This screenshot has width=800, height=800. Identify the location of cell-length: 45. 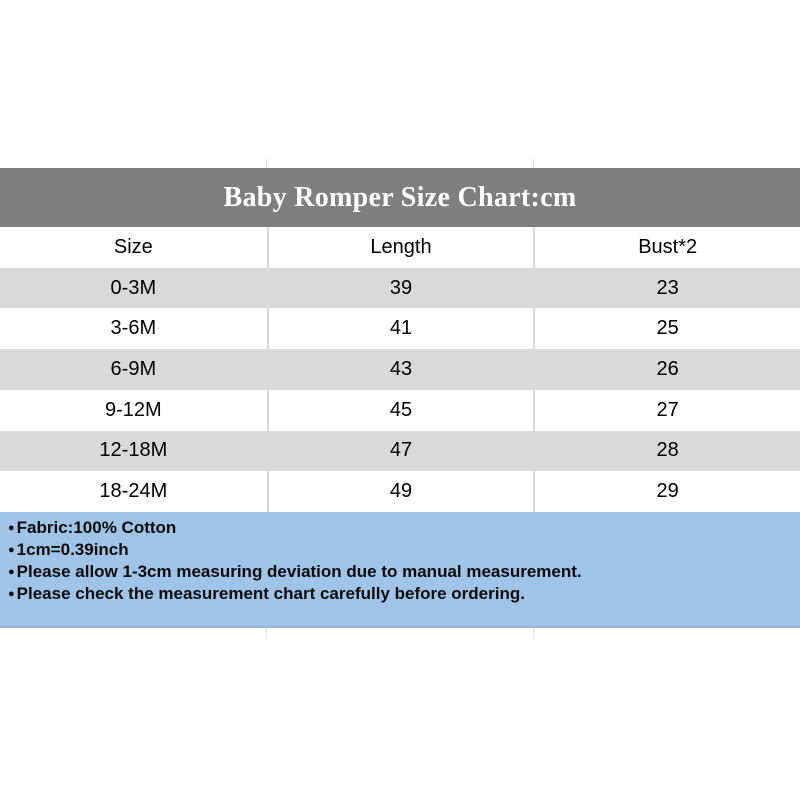
(400, 410).